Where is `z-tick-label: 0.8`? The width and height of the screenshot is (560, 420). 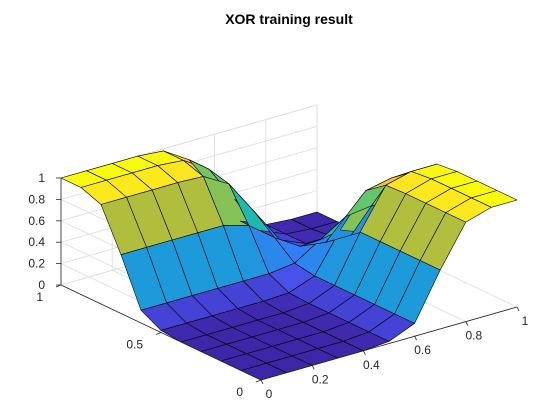
z-tick-label: 0.8 is located at coordinates (36, 199).